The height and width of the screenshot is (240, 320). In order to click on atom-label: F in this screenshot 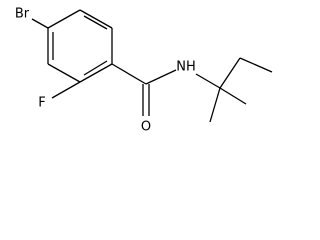, I will do `click(41, 103)`.